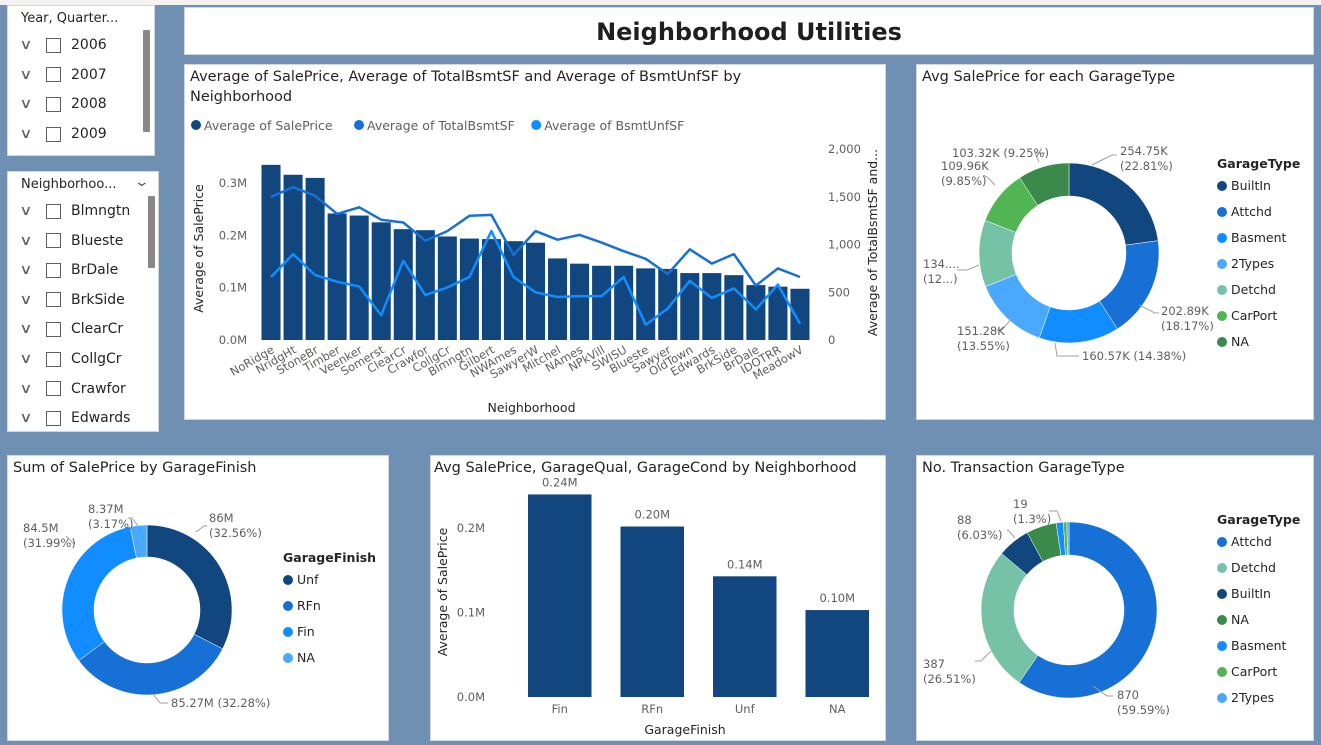 This screenshot has height=745, width=1321. Describe the element at coordinates (831, 340) in the screenshot. I see `y2-tick-label: 0` at that location.